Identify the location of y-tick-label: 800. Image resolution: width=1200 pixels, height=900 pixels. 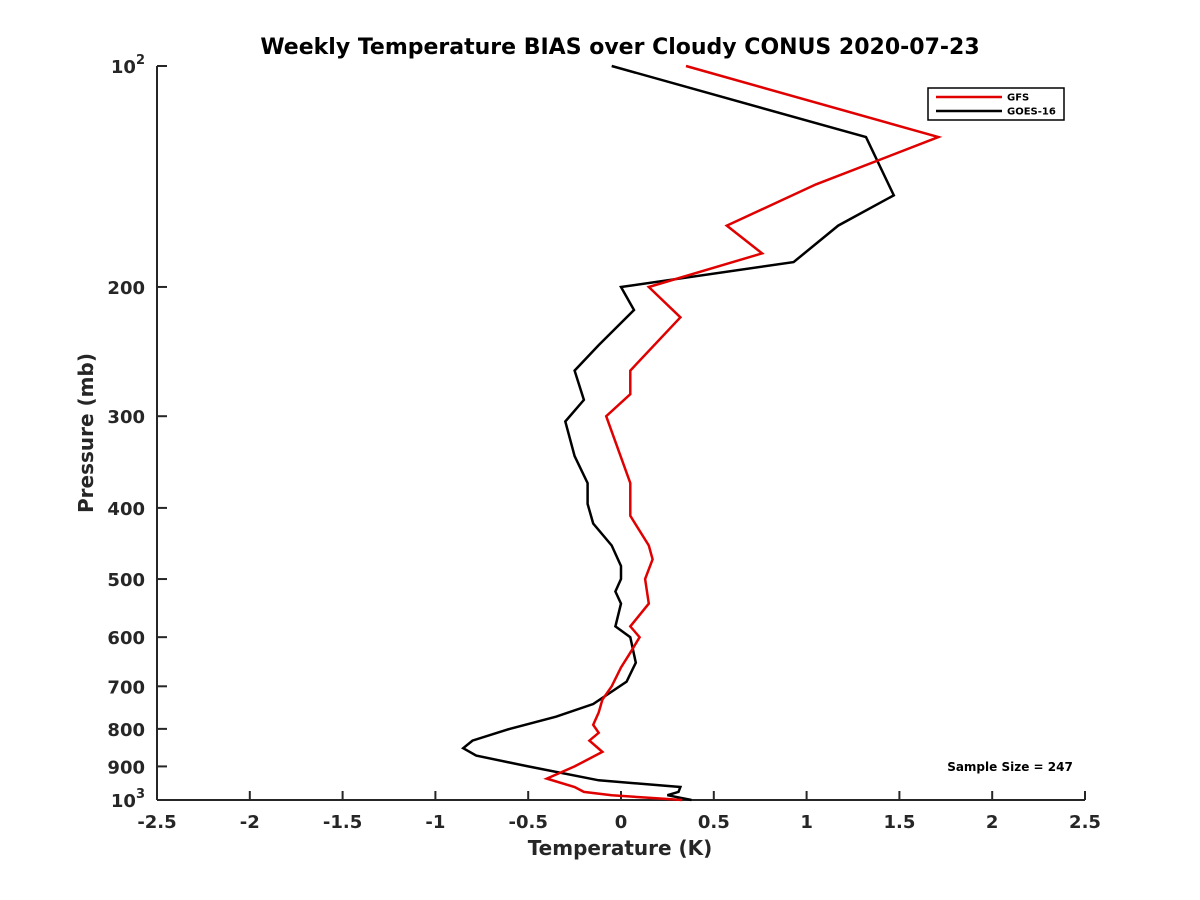
(126, 730).